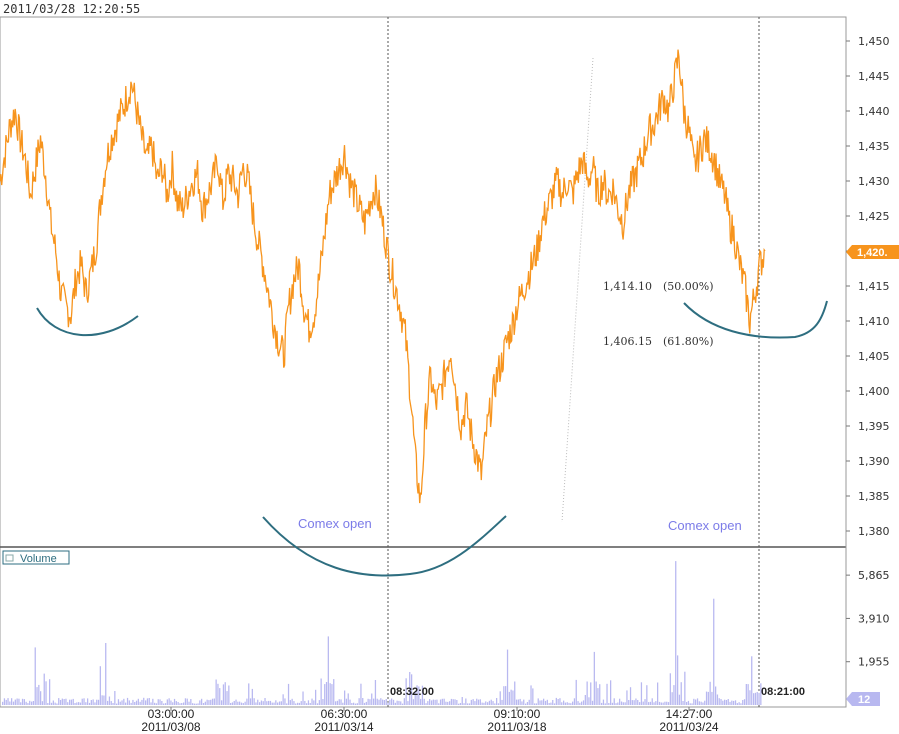 This screenshot has height=734, width=899. What do you see at coordinates (705, 525) in the screenshot?
I see `annotation-comex-open-2: Comex open` at bounding box center [705, 525].